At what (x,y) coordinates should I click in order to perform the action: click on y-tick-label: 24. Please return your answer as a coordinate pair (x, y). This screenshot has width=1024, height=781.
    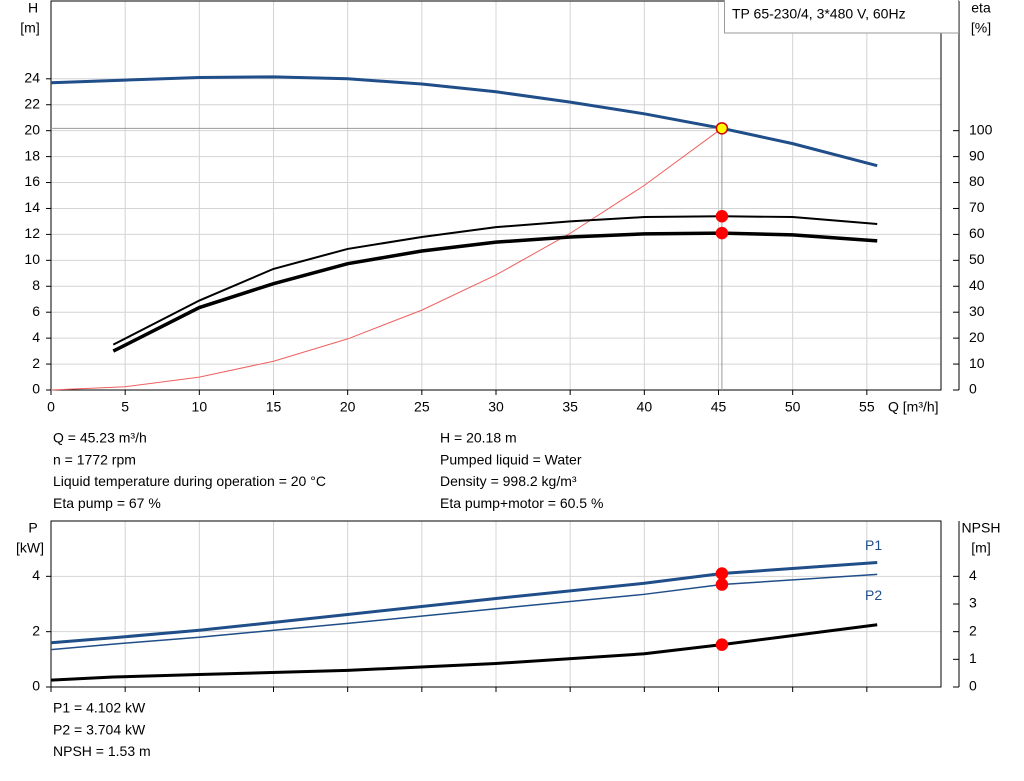
    Looking at the image, I should click on (32, 78).